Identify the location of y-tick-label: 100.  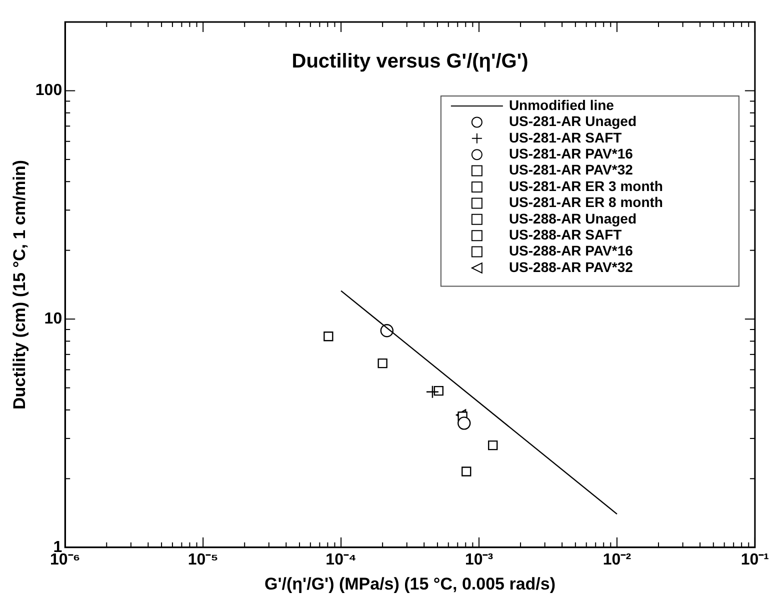
(48, 91).